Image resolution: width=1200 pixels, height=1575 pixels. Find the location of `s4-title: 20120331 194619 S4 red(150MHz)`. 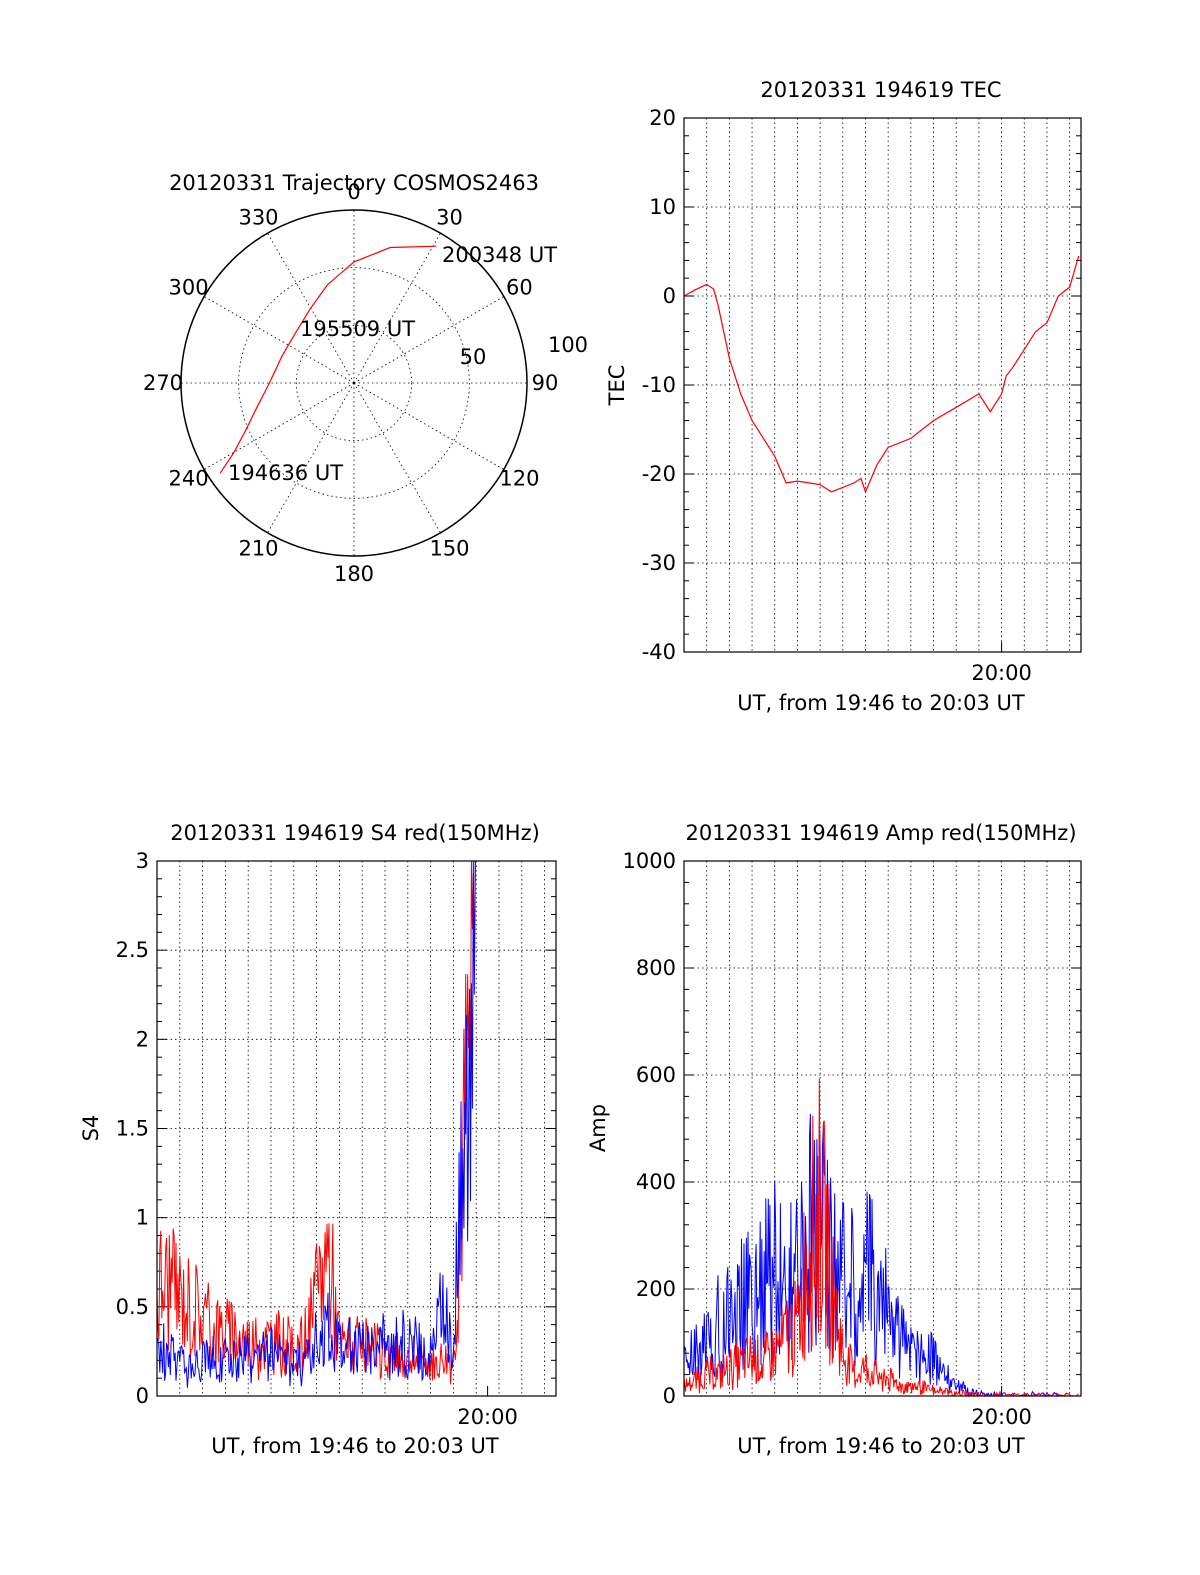

s4-title: 20120331 194619 S4 red(150MHz) is located at coordinates (355, 833).